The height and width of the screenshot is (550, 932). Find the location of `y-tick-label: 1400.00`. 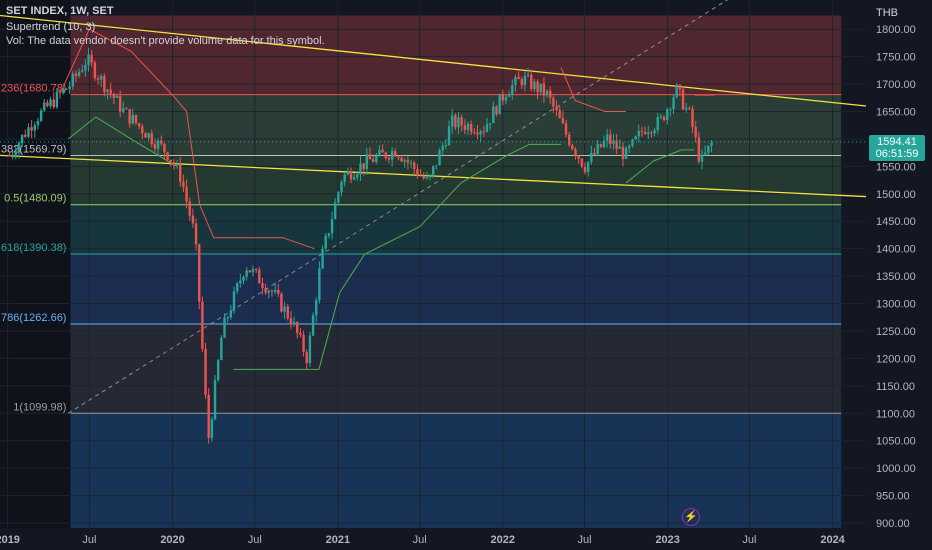

y-tick-label: 1400.00 is located at coordinates (896, 250).